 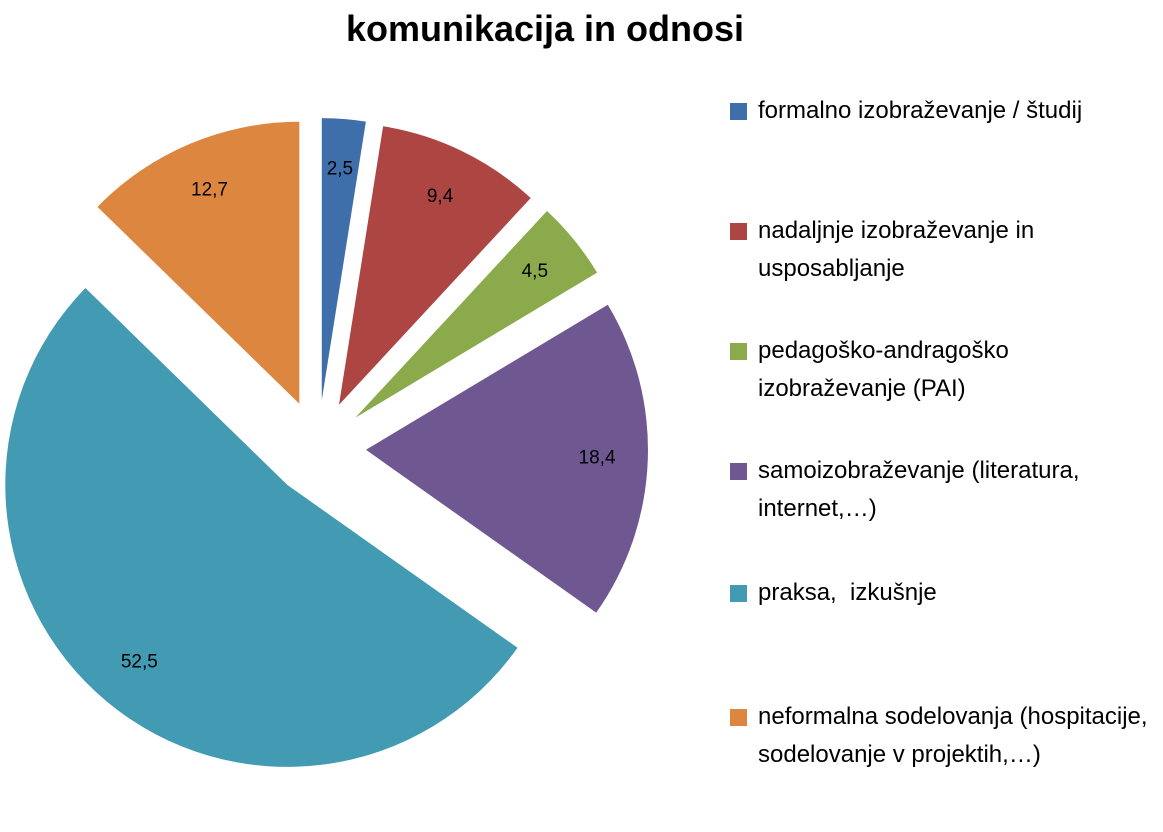 What do you see at coordinates (597, 458) in the screenshot?
I see `data-label: 18,4` at bounding box center [597, 458].